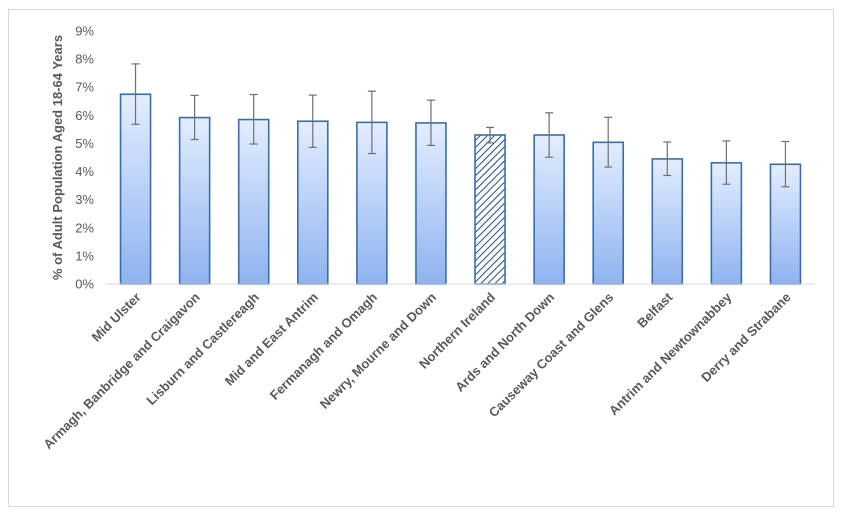 The height and width of the screenshot is (517, 850). I want to click on category-label: Mid Ulster, so click(116, 317).